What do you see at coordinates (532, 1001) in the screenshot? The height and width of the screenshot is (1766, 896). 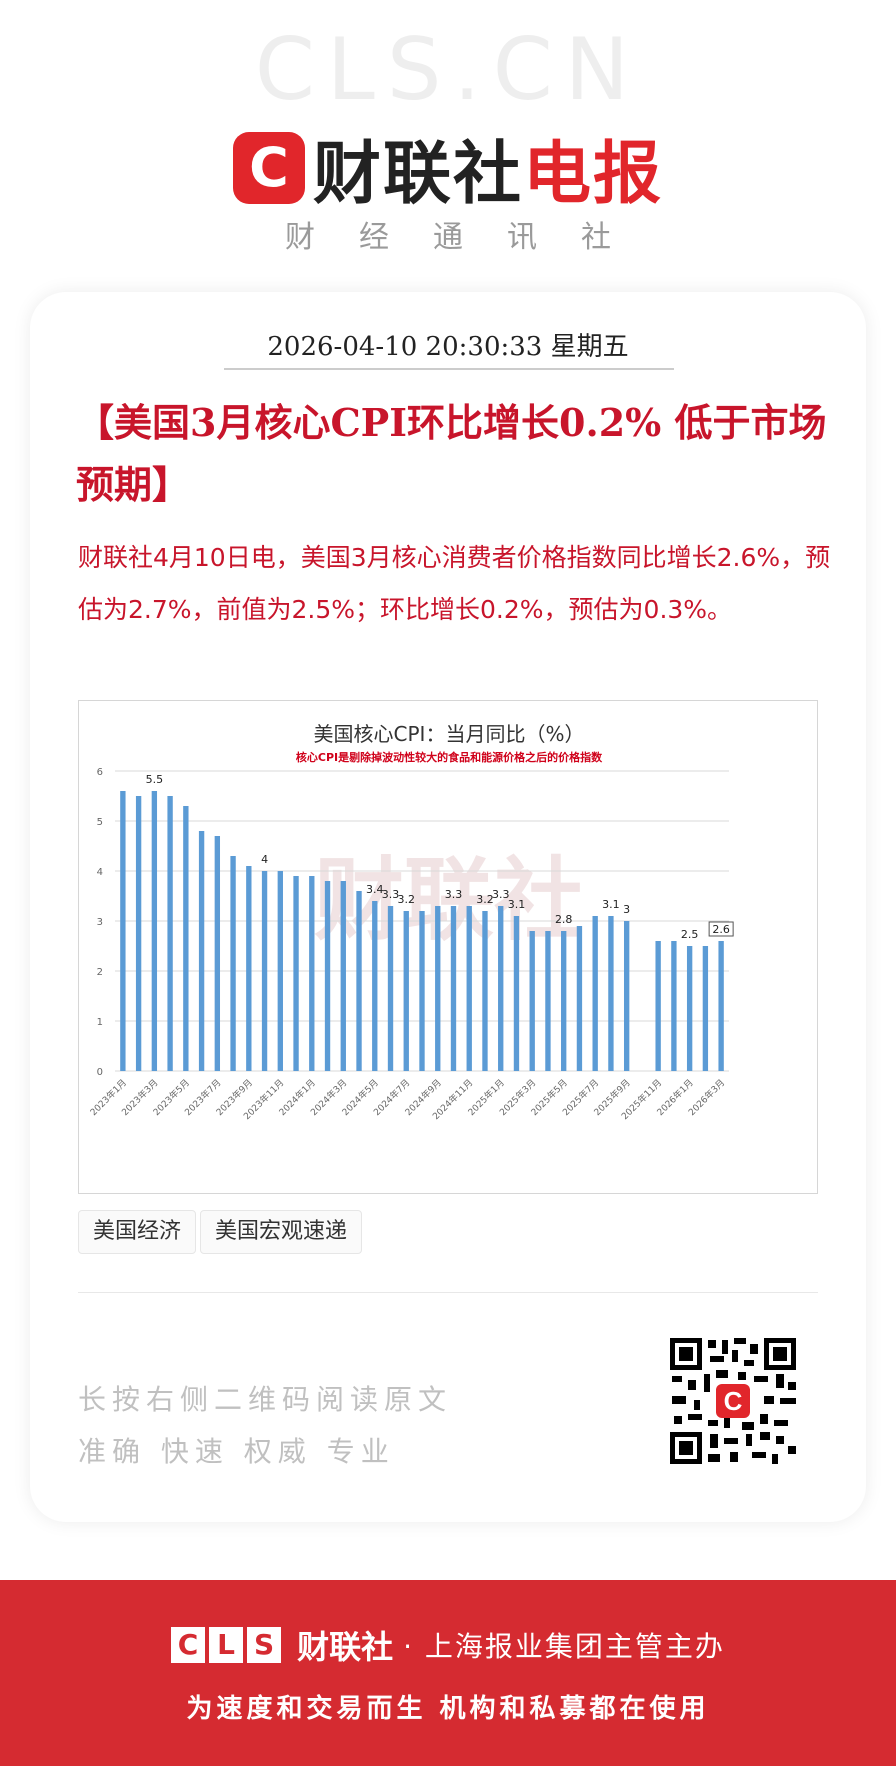 I see `bar-2025年3月` at bounding box center [532, 1001].